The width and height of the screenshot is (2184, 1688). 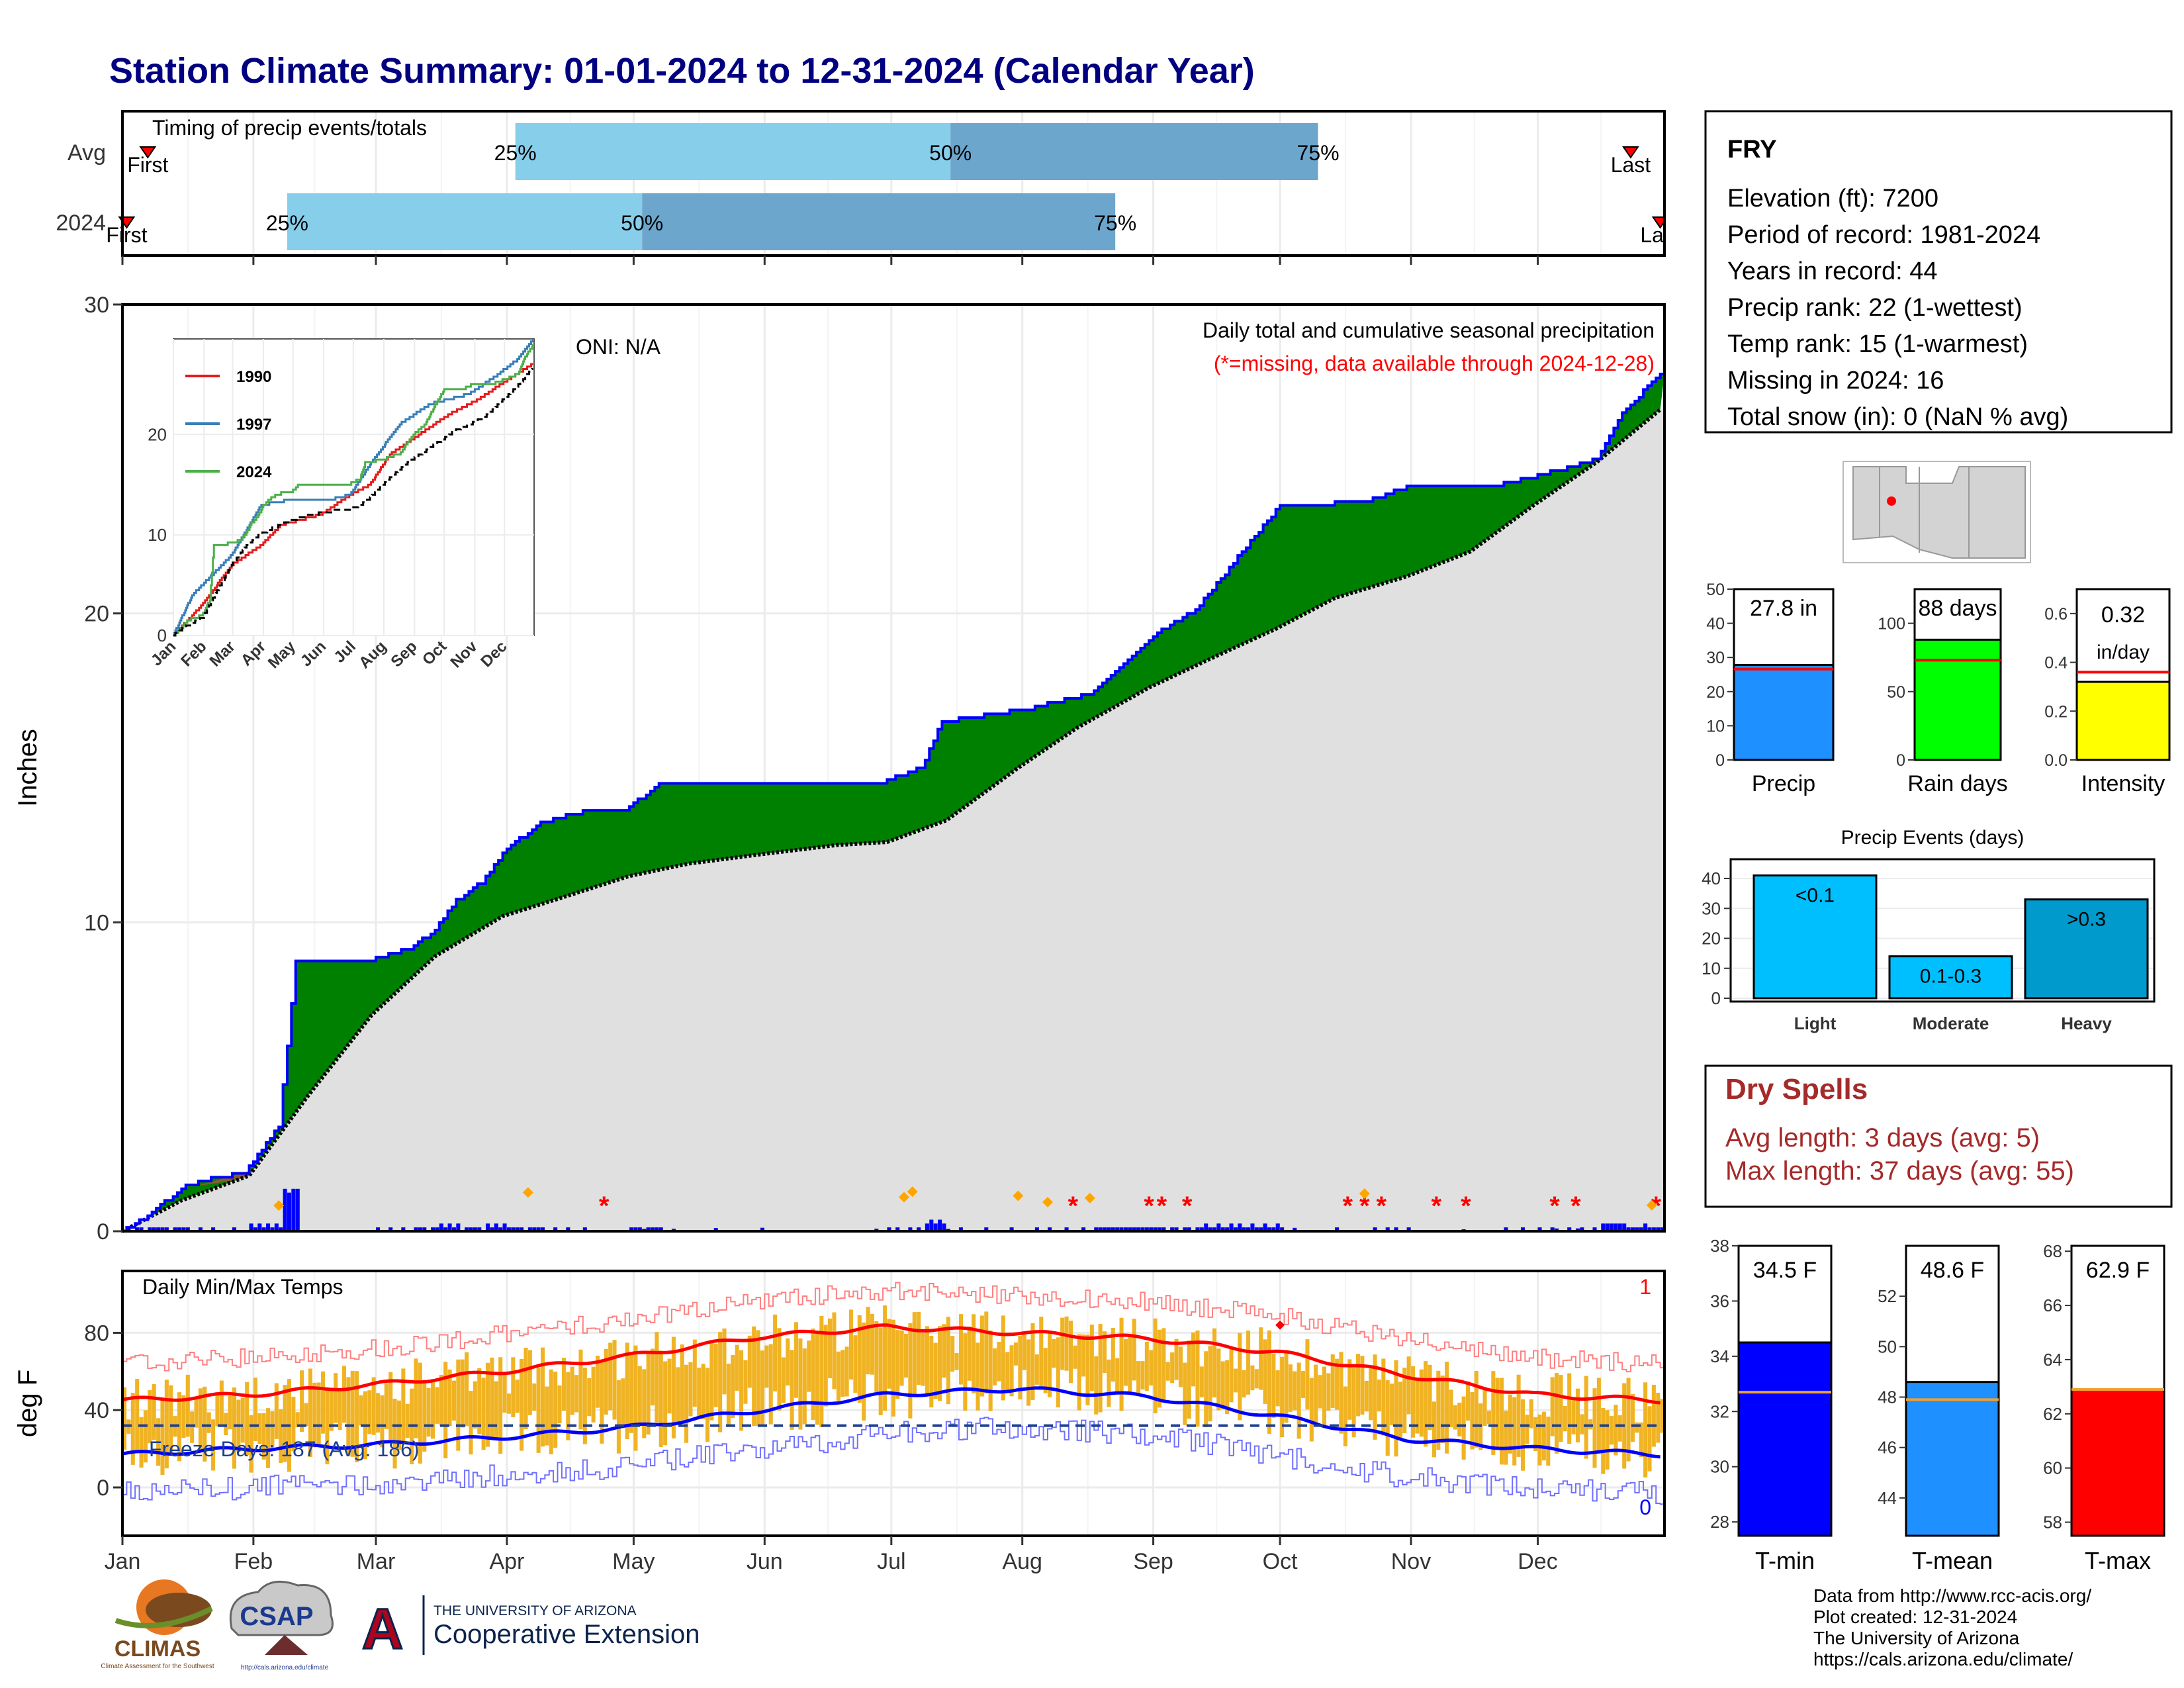 I want to click on temp-bar-tick-label: 28, so click(x=1720, y=1522).